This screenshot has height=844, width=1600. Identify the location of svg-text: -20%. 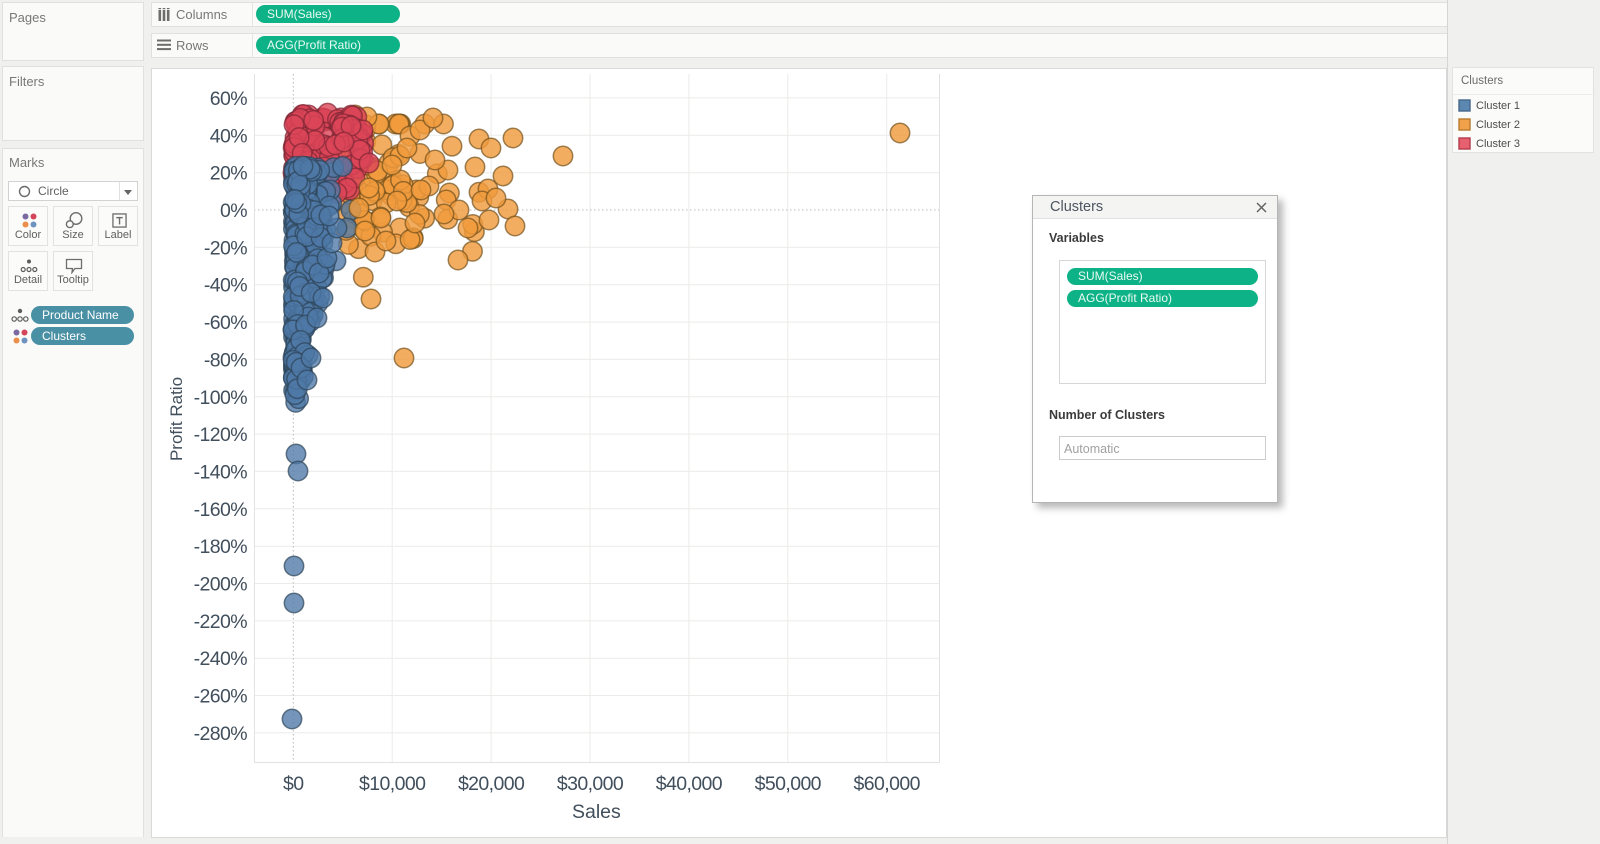
(225, 248).